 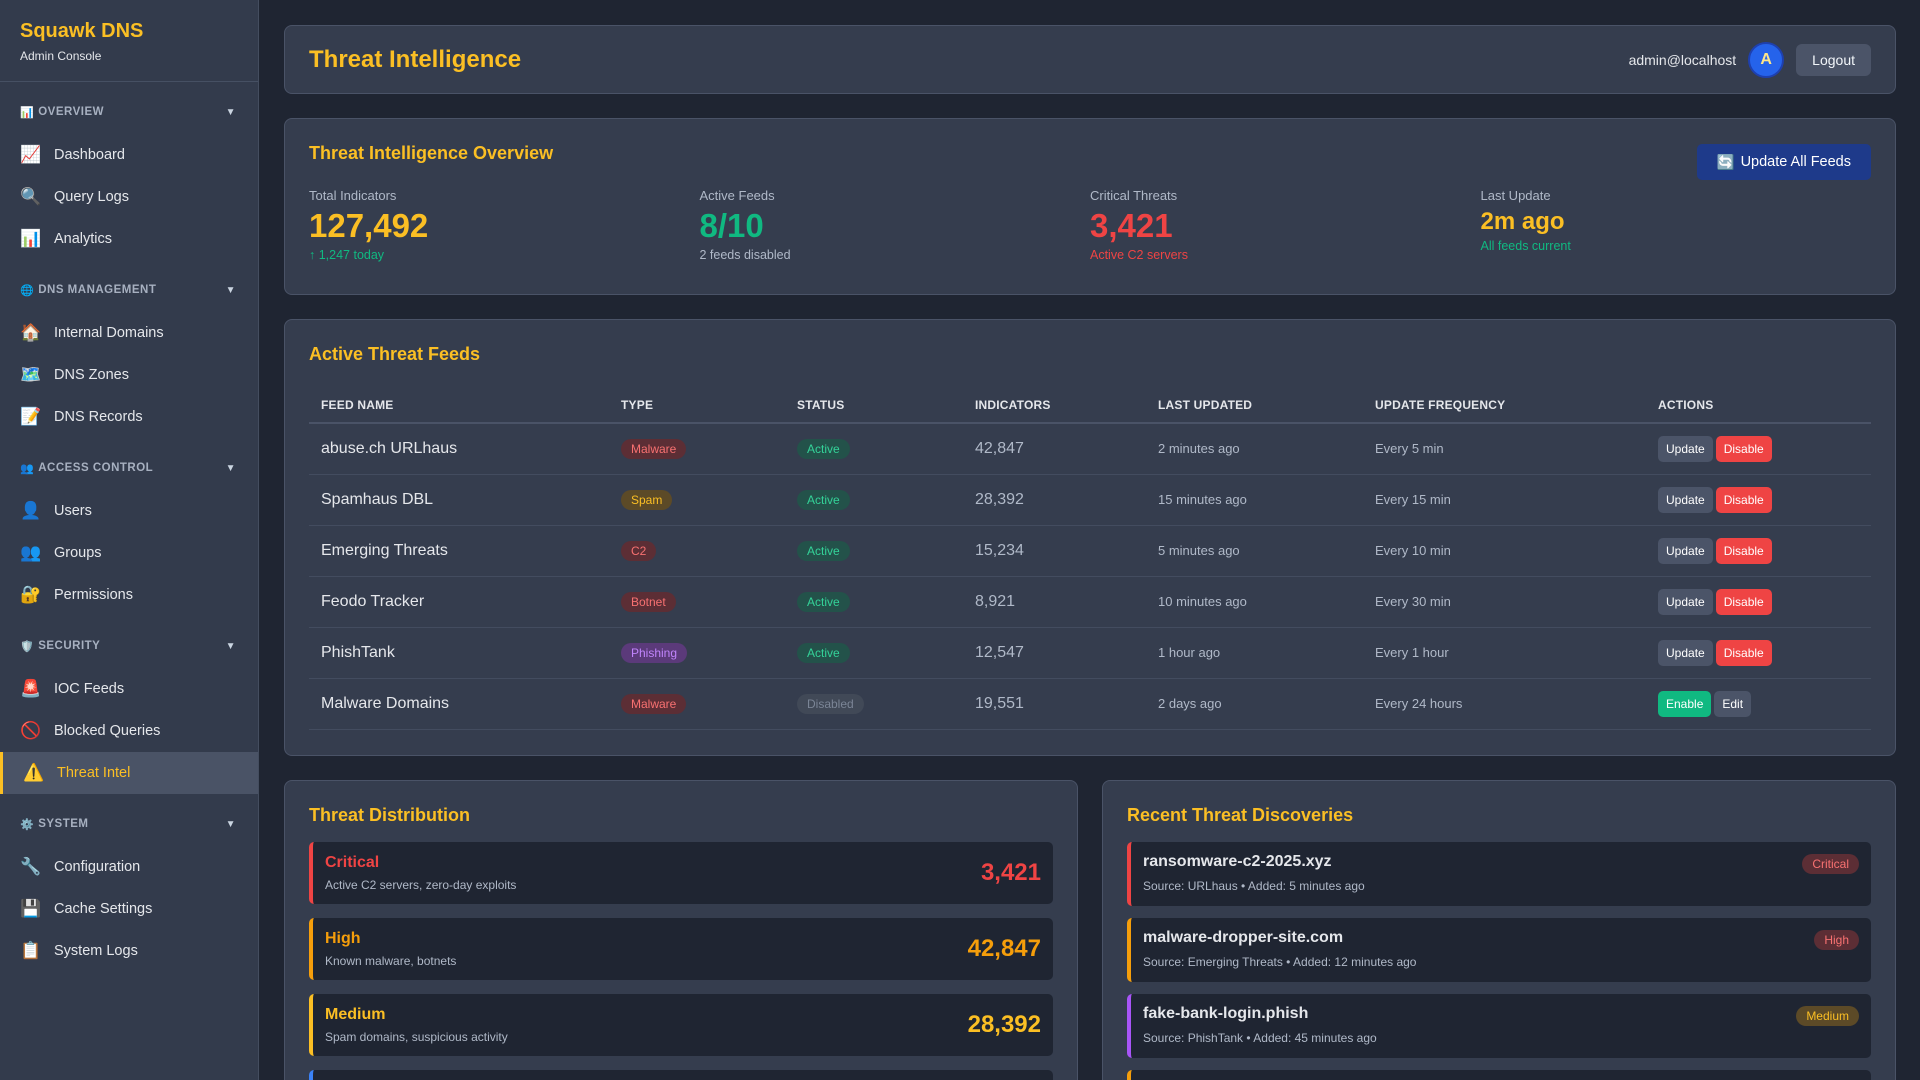 I want to click on sidebar-item-icon: 📝, so click(x=31, y=416).